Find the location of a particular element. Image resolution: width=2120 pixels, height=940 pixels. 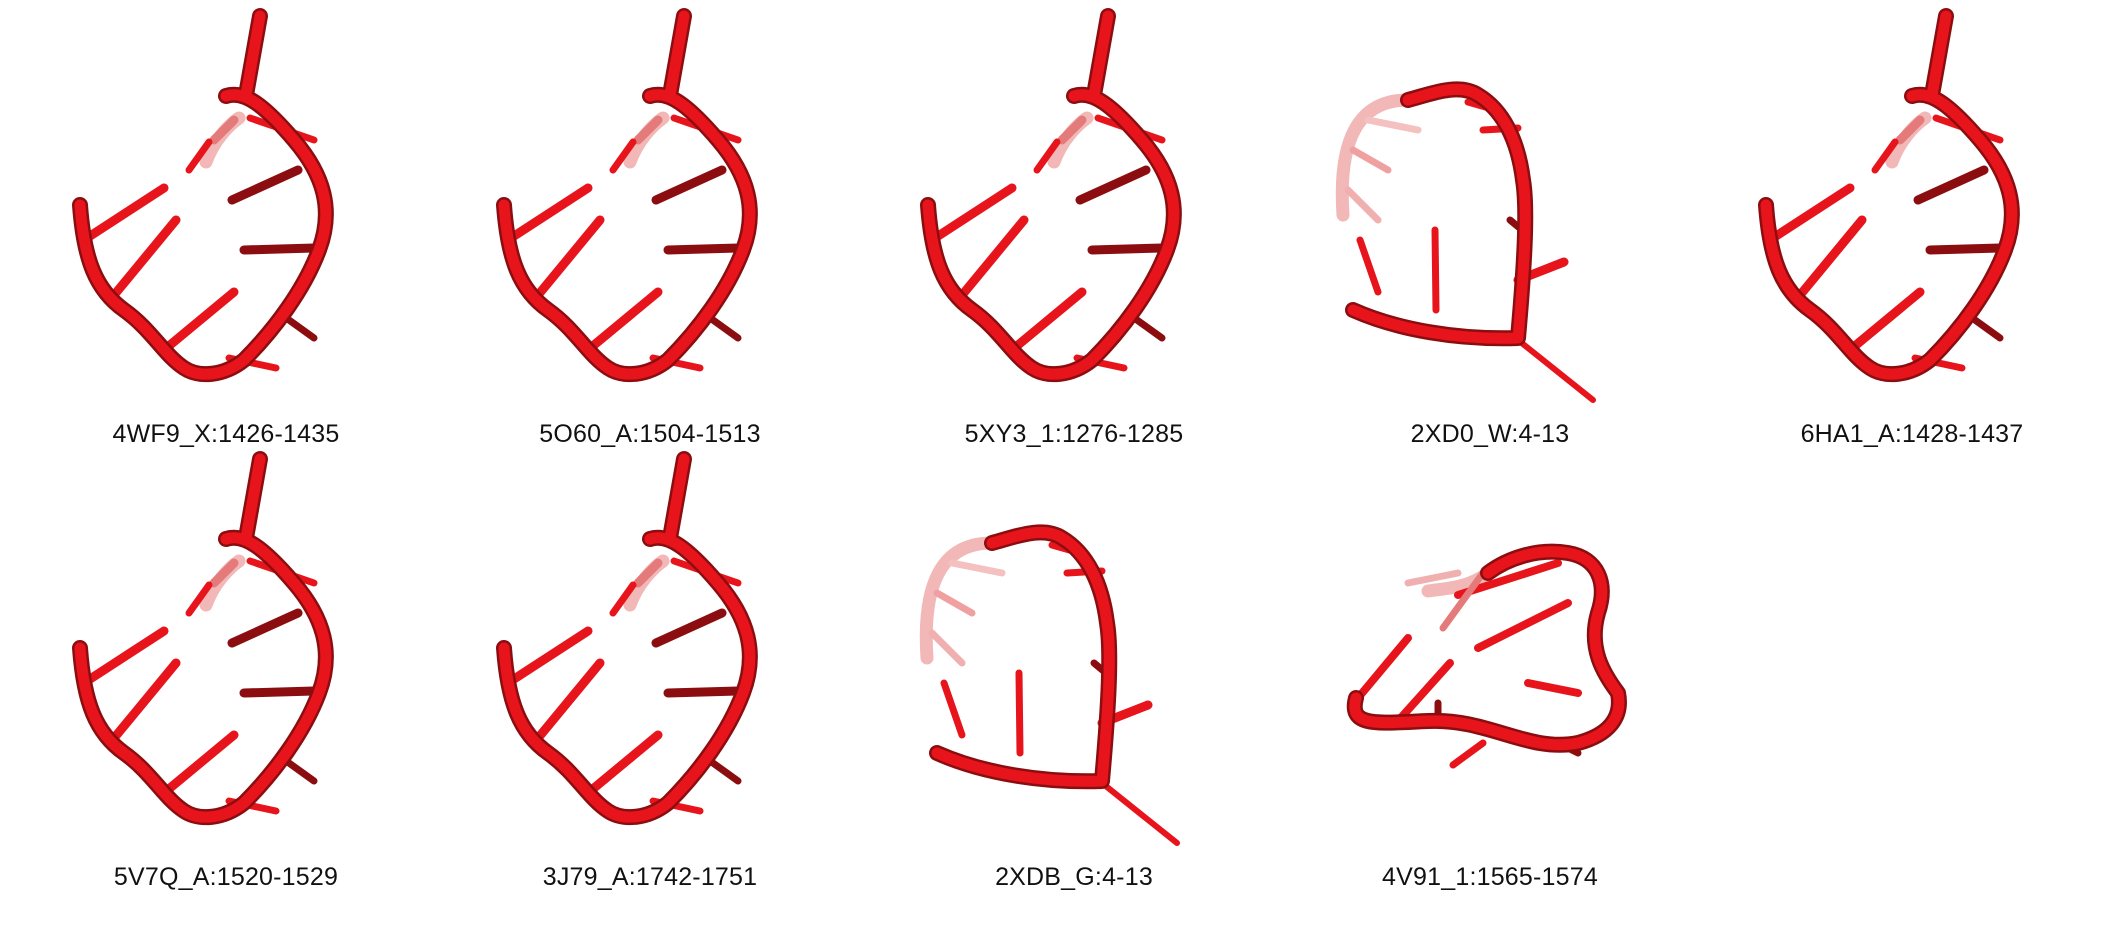

rna-cartoon-5o60 is located at coordinates (627, 195).